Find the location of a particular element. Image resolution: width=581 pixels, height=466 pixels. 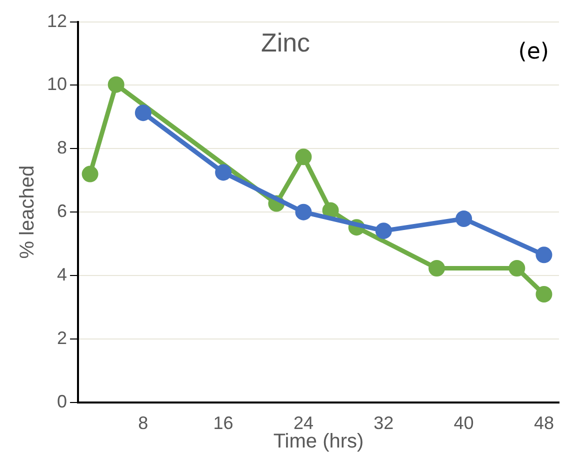

x-tick-label: 40 is located at coordinates (464, 423).